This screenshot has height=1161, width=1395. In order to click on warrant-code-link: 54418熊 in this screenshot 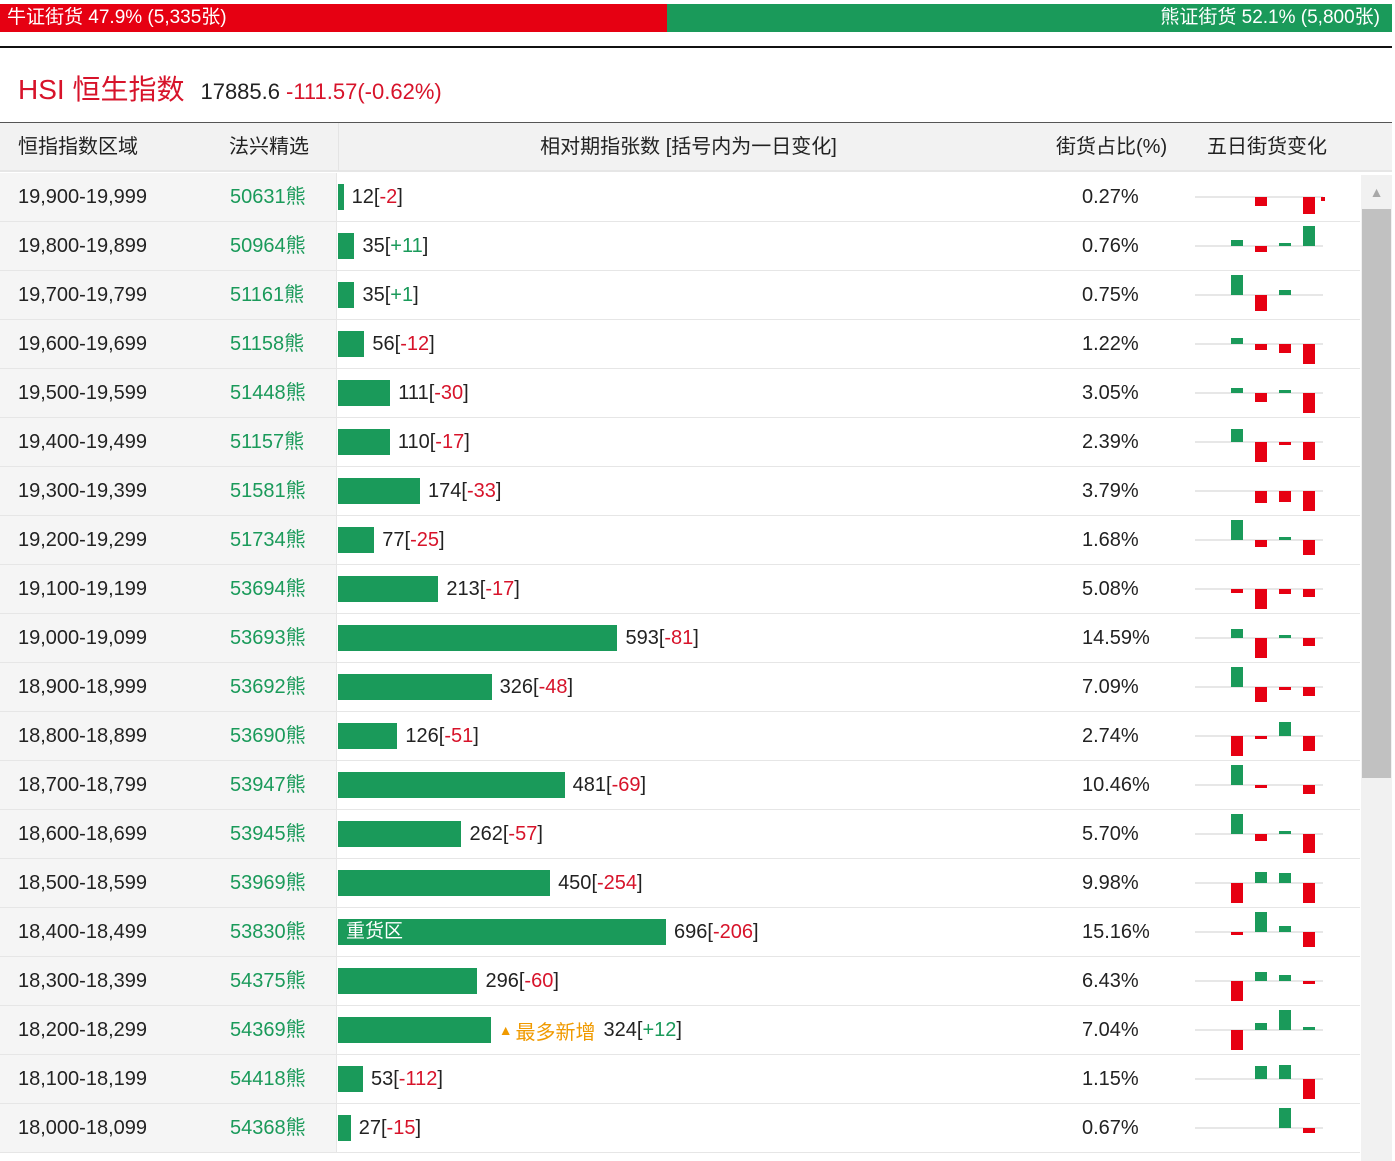, I will do `click(272, 1079)`.